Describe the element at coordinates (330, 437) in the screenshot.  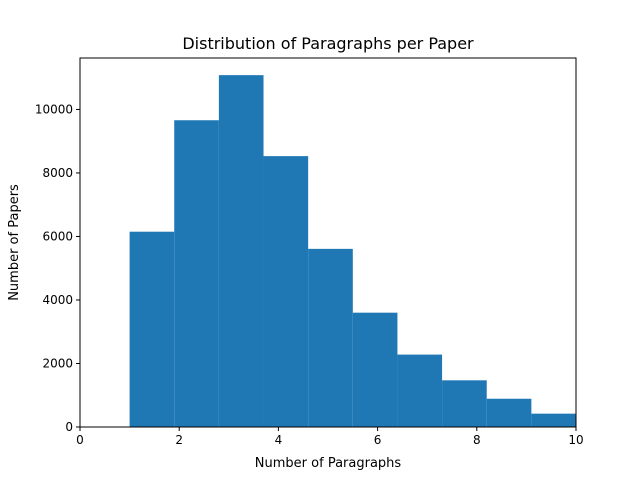
I see `x-axis-ticks: 0 2 4 6 8 10` at that location.